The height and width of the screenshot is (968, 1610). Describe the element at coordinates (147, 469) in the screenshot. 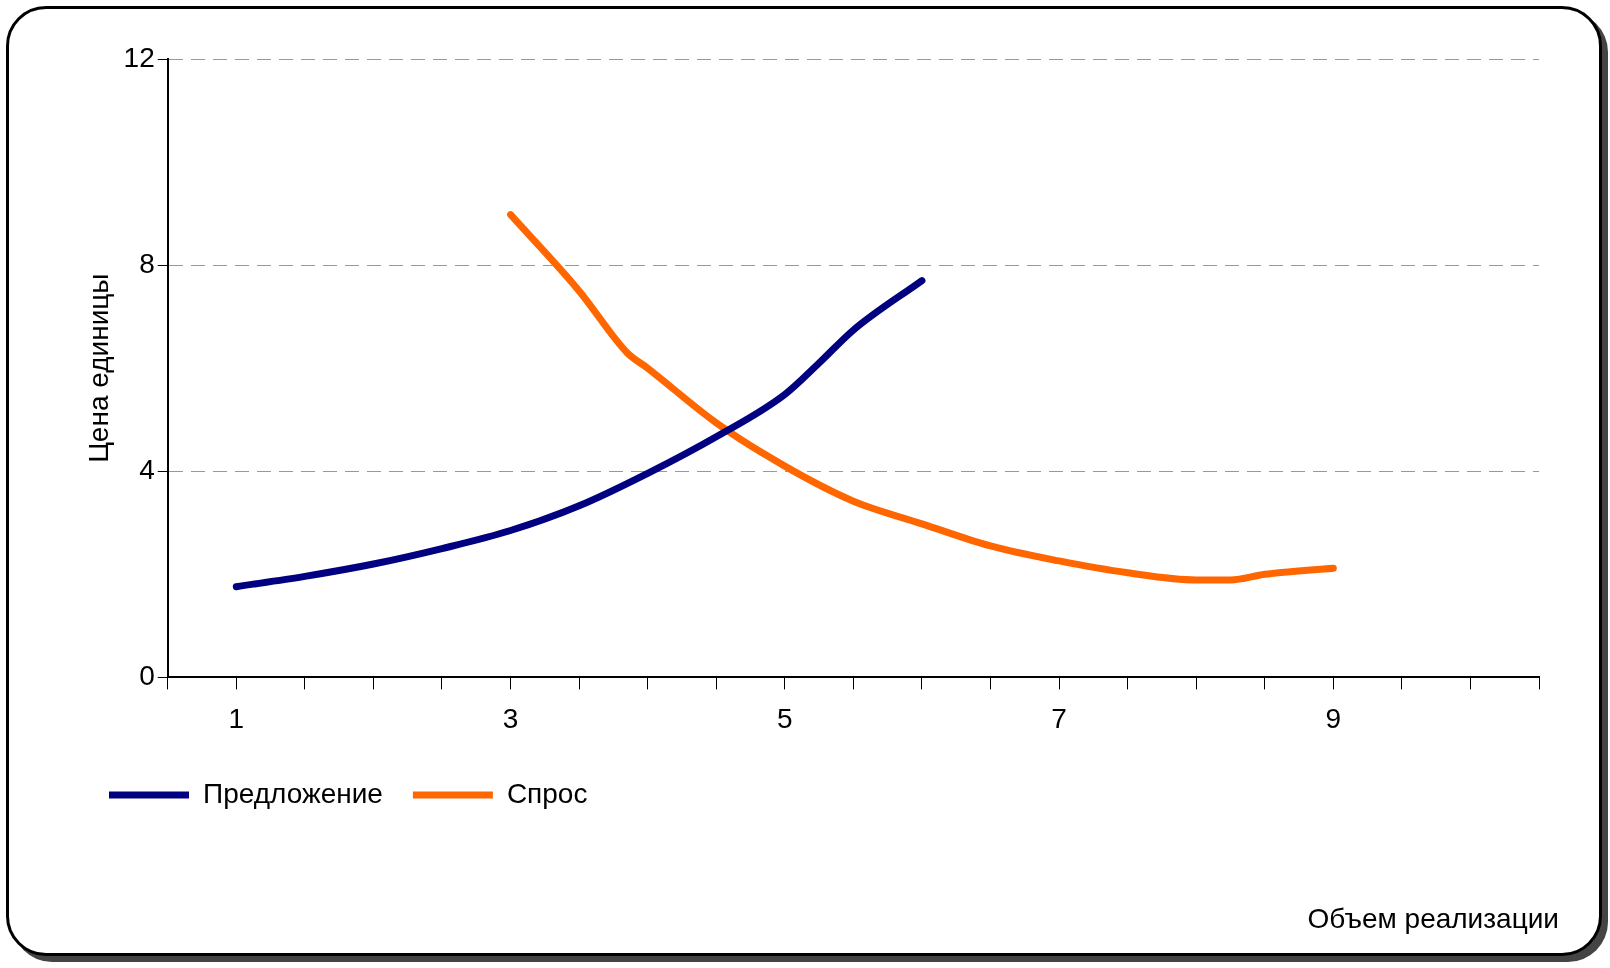

I see `y-tick-label: 4` at that location.